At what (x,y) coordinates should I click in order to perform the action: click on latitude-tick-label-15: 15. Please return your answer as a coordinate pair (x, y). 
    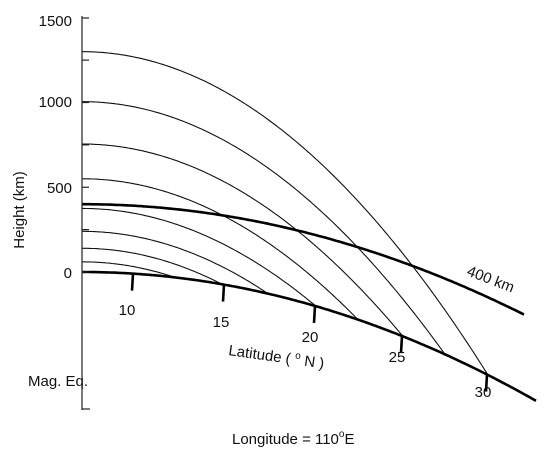
    Looking at the image, I should click on (221, 322).